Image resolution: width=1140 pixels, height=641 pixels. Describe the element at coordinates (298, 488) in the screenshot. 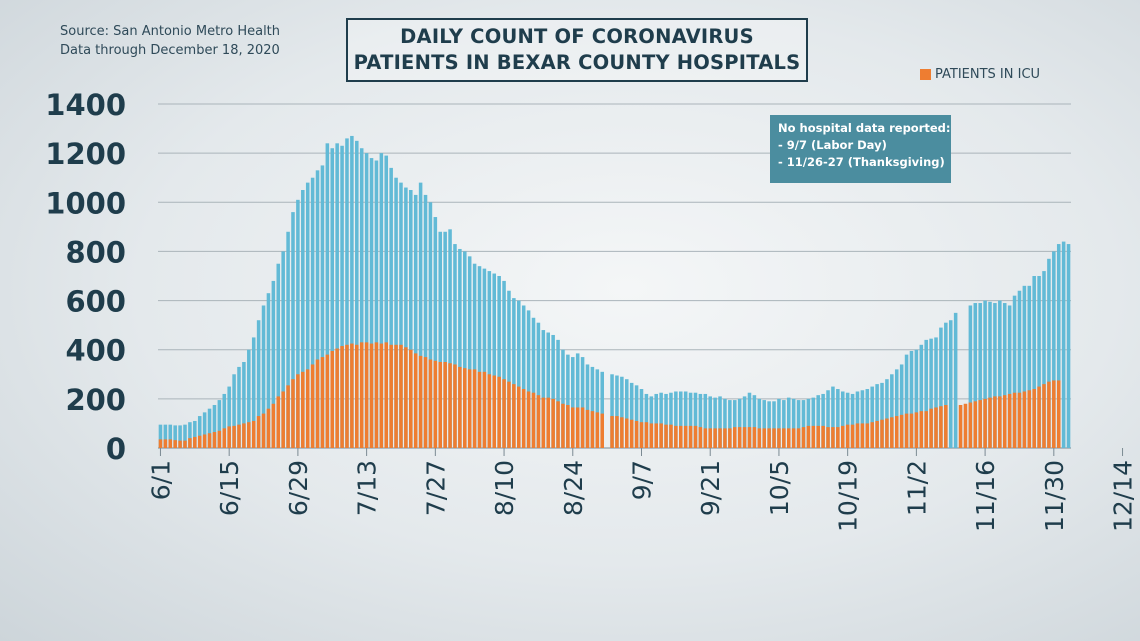

I see `x-tick-label: 6/29` at that location.